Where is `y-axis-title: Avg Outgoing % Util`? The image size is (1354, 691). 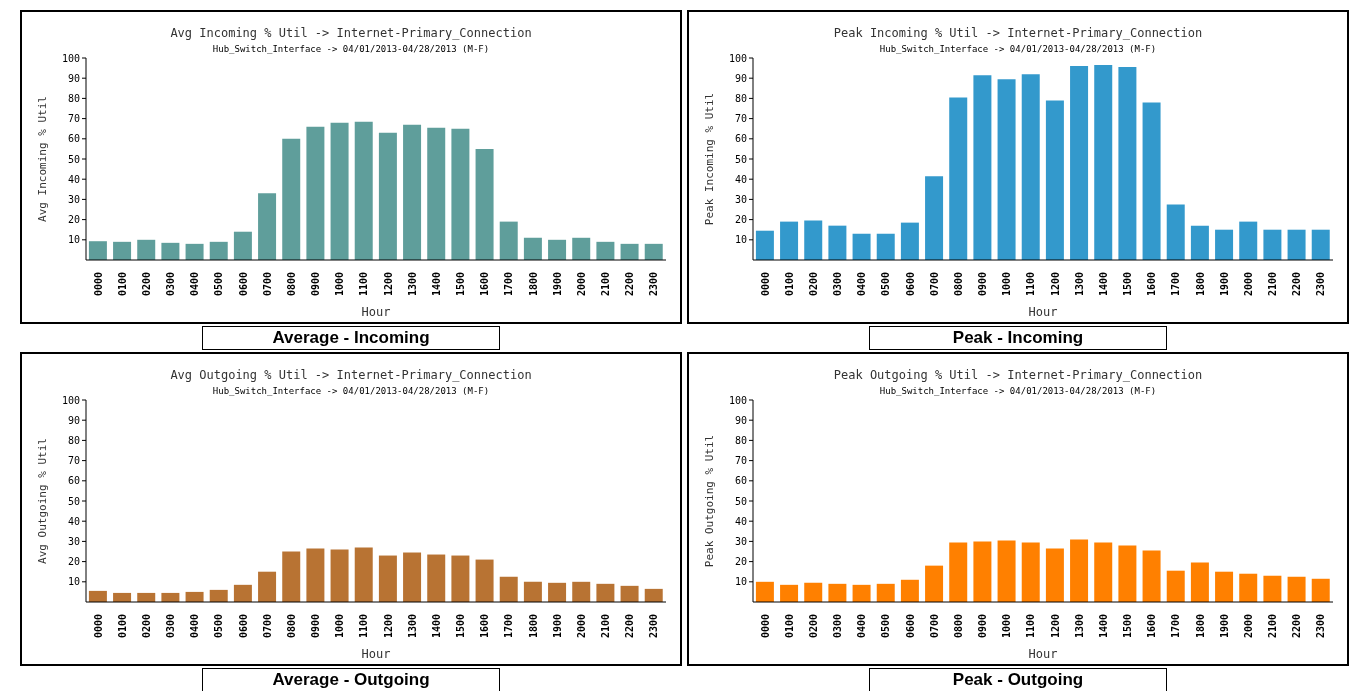
y-axis-title: Avg Outgoing % Util is located at coordinates (42, 501).